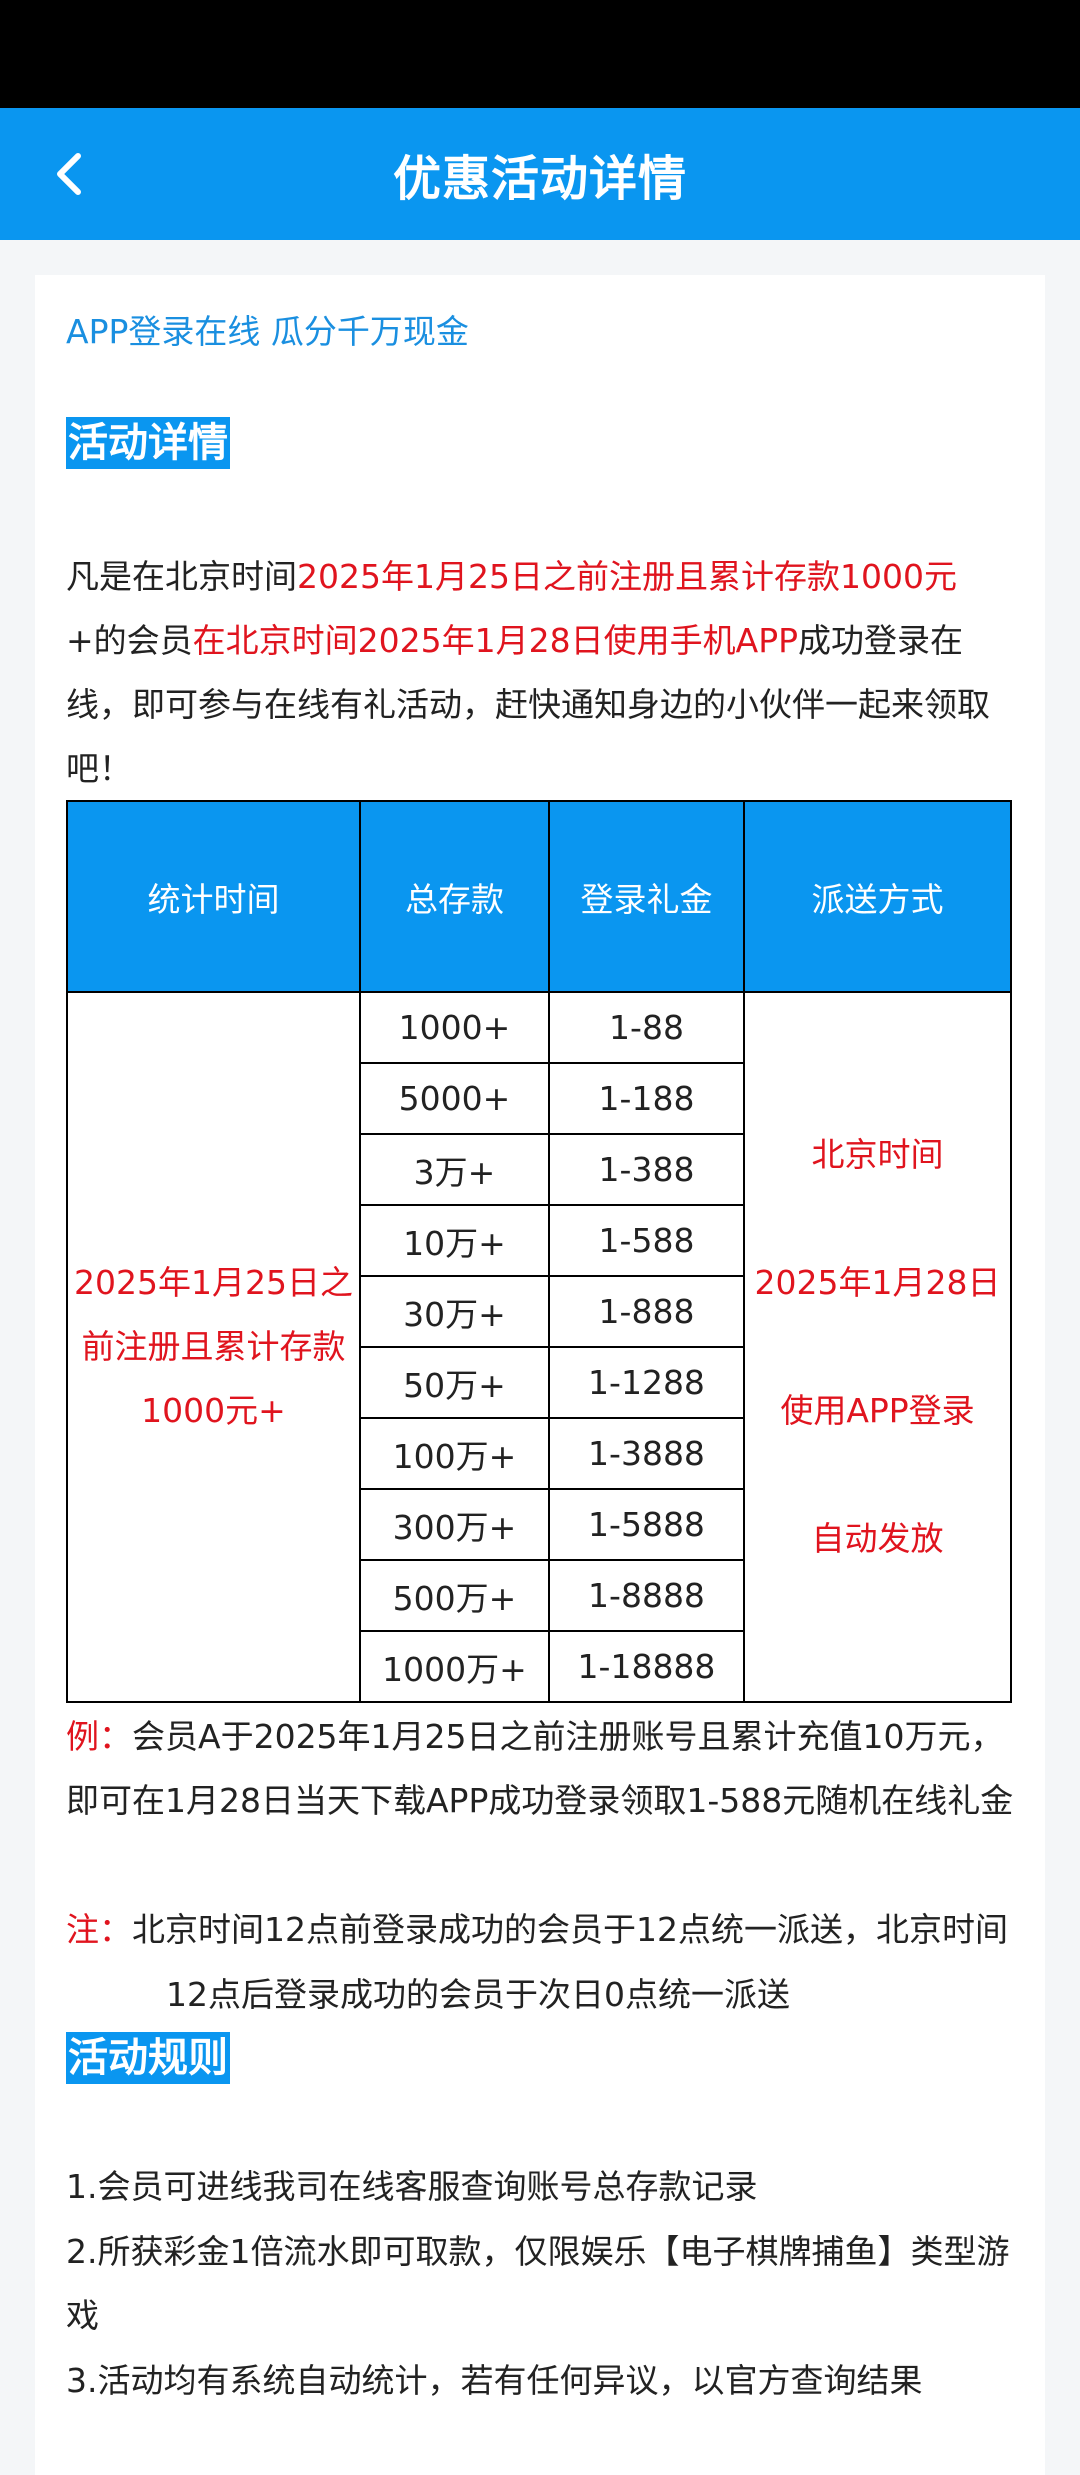 This screenshot has height=2475, width=1080. What do you see at coordinates (627, 576) in the screenshot?
I see `intro-highlight: 2025年1月25日之前注册且累计存款1000元` at bounding box center [627, 576].